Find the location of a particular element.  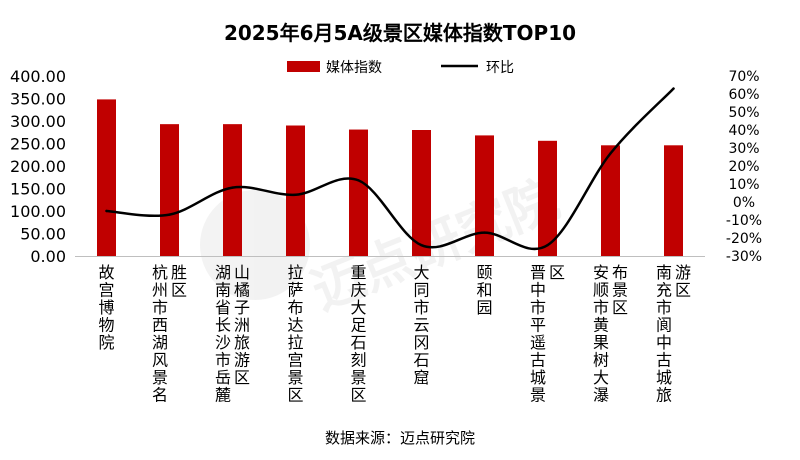

right-axis-tick-label: 70% is located at coordinates (743, 77).